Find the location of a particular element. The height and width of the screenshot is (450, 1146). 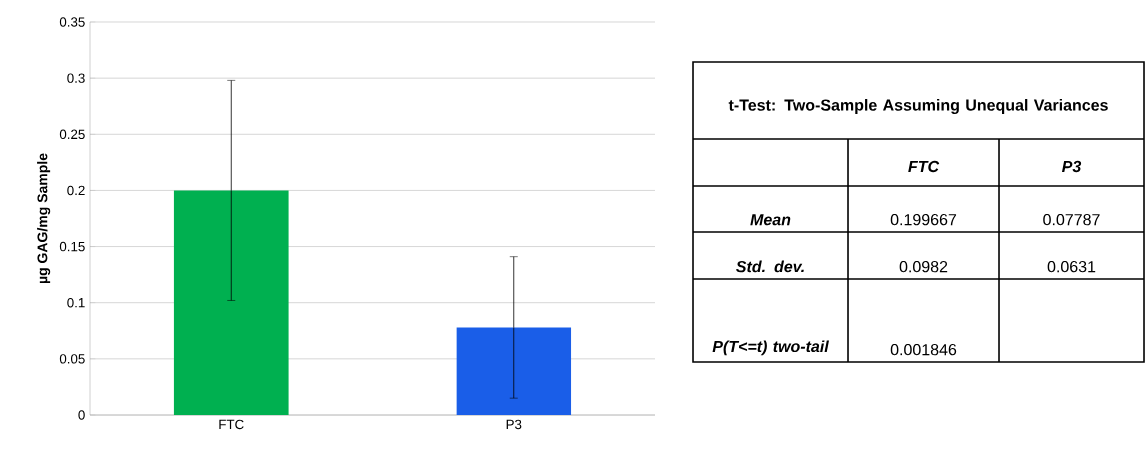

y-tick-label: 0 is located at coordinates (81, 415).